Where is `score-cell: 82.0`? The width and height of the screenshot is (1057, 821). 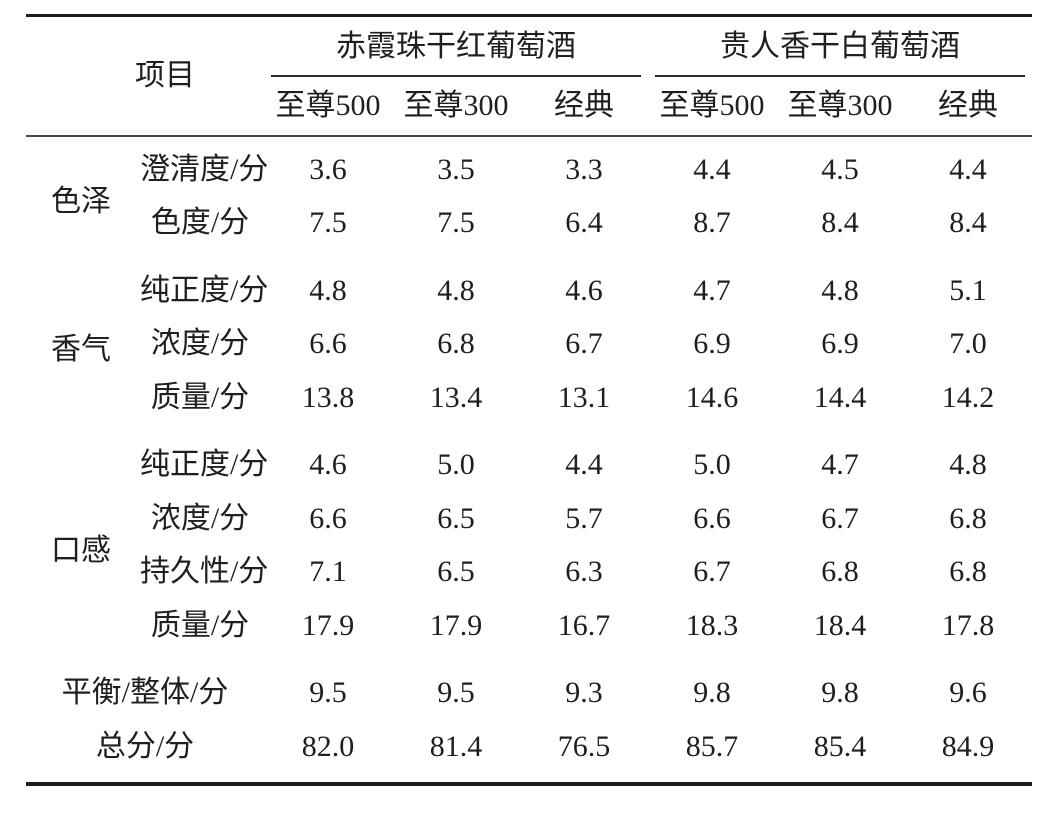 score-cell: 82.0 is located at coordinates (328, 746).